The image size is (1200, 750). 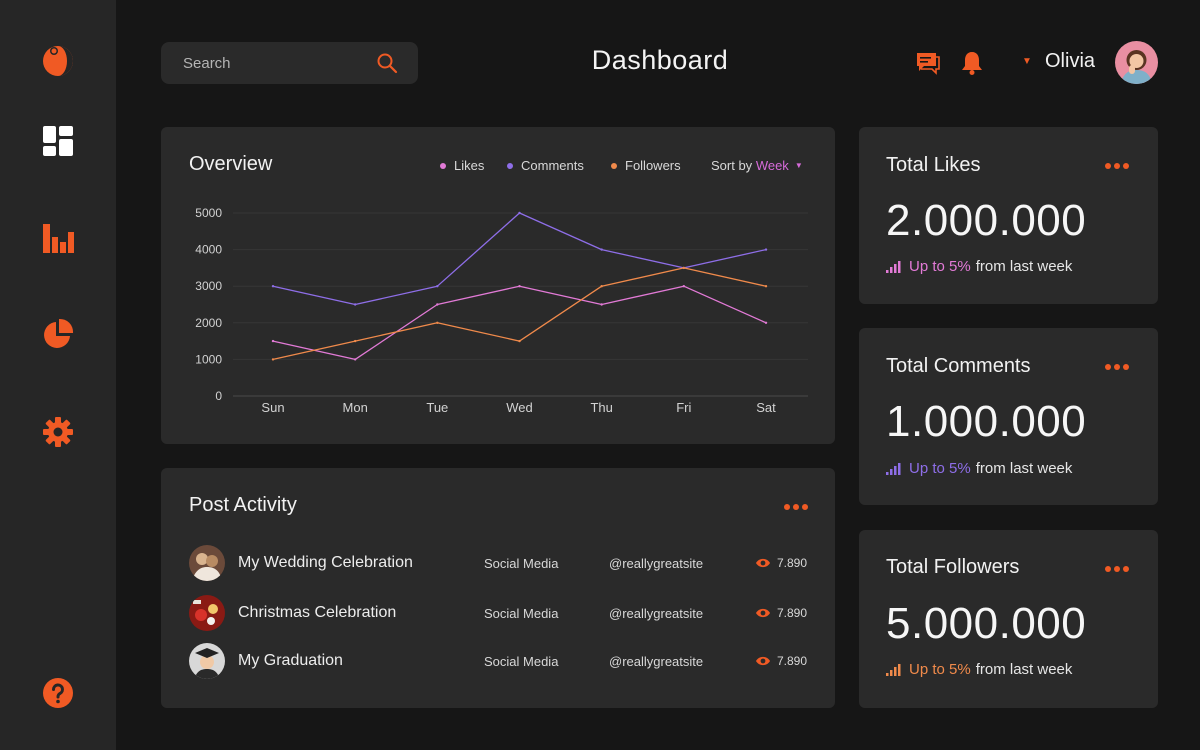 I want to click on post-title: My Graduation, so click(x=290, y=660).